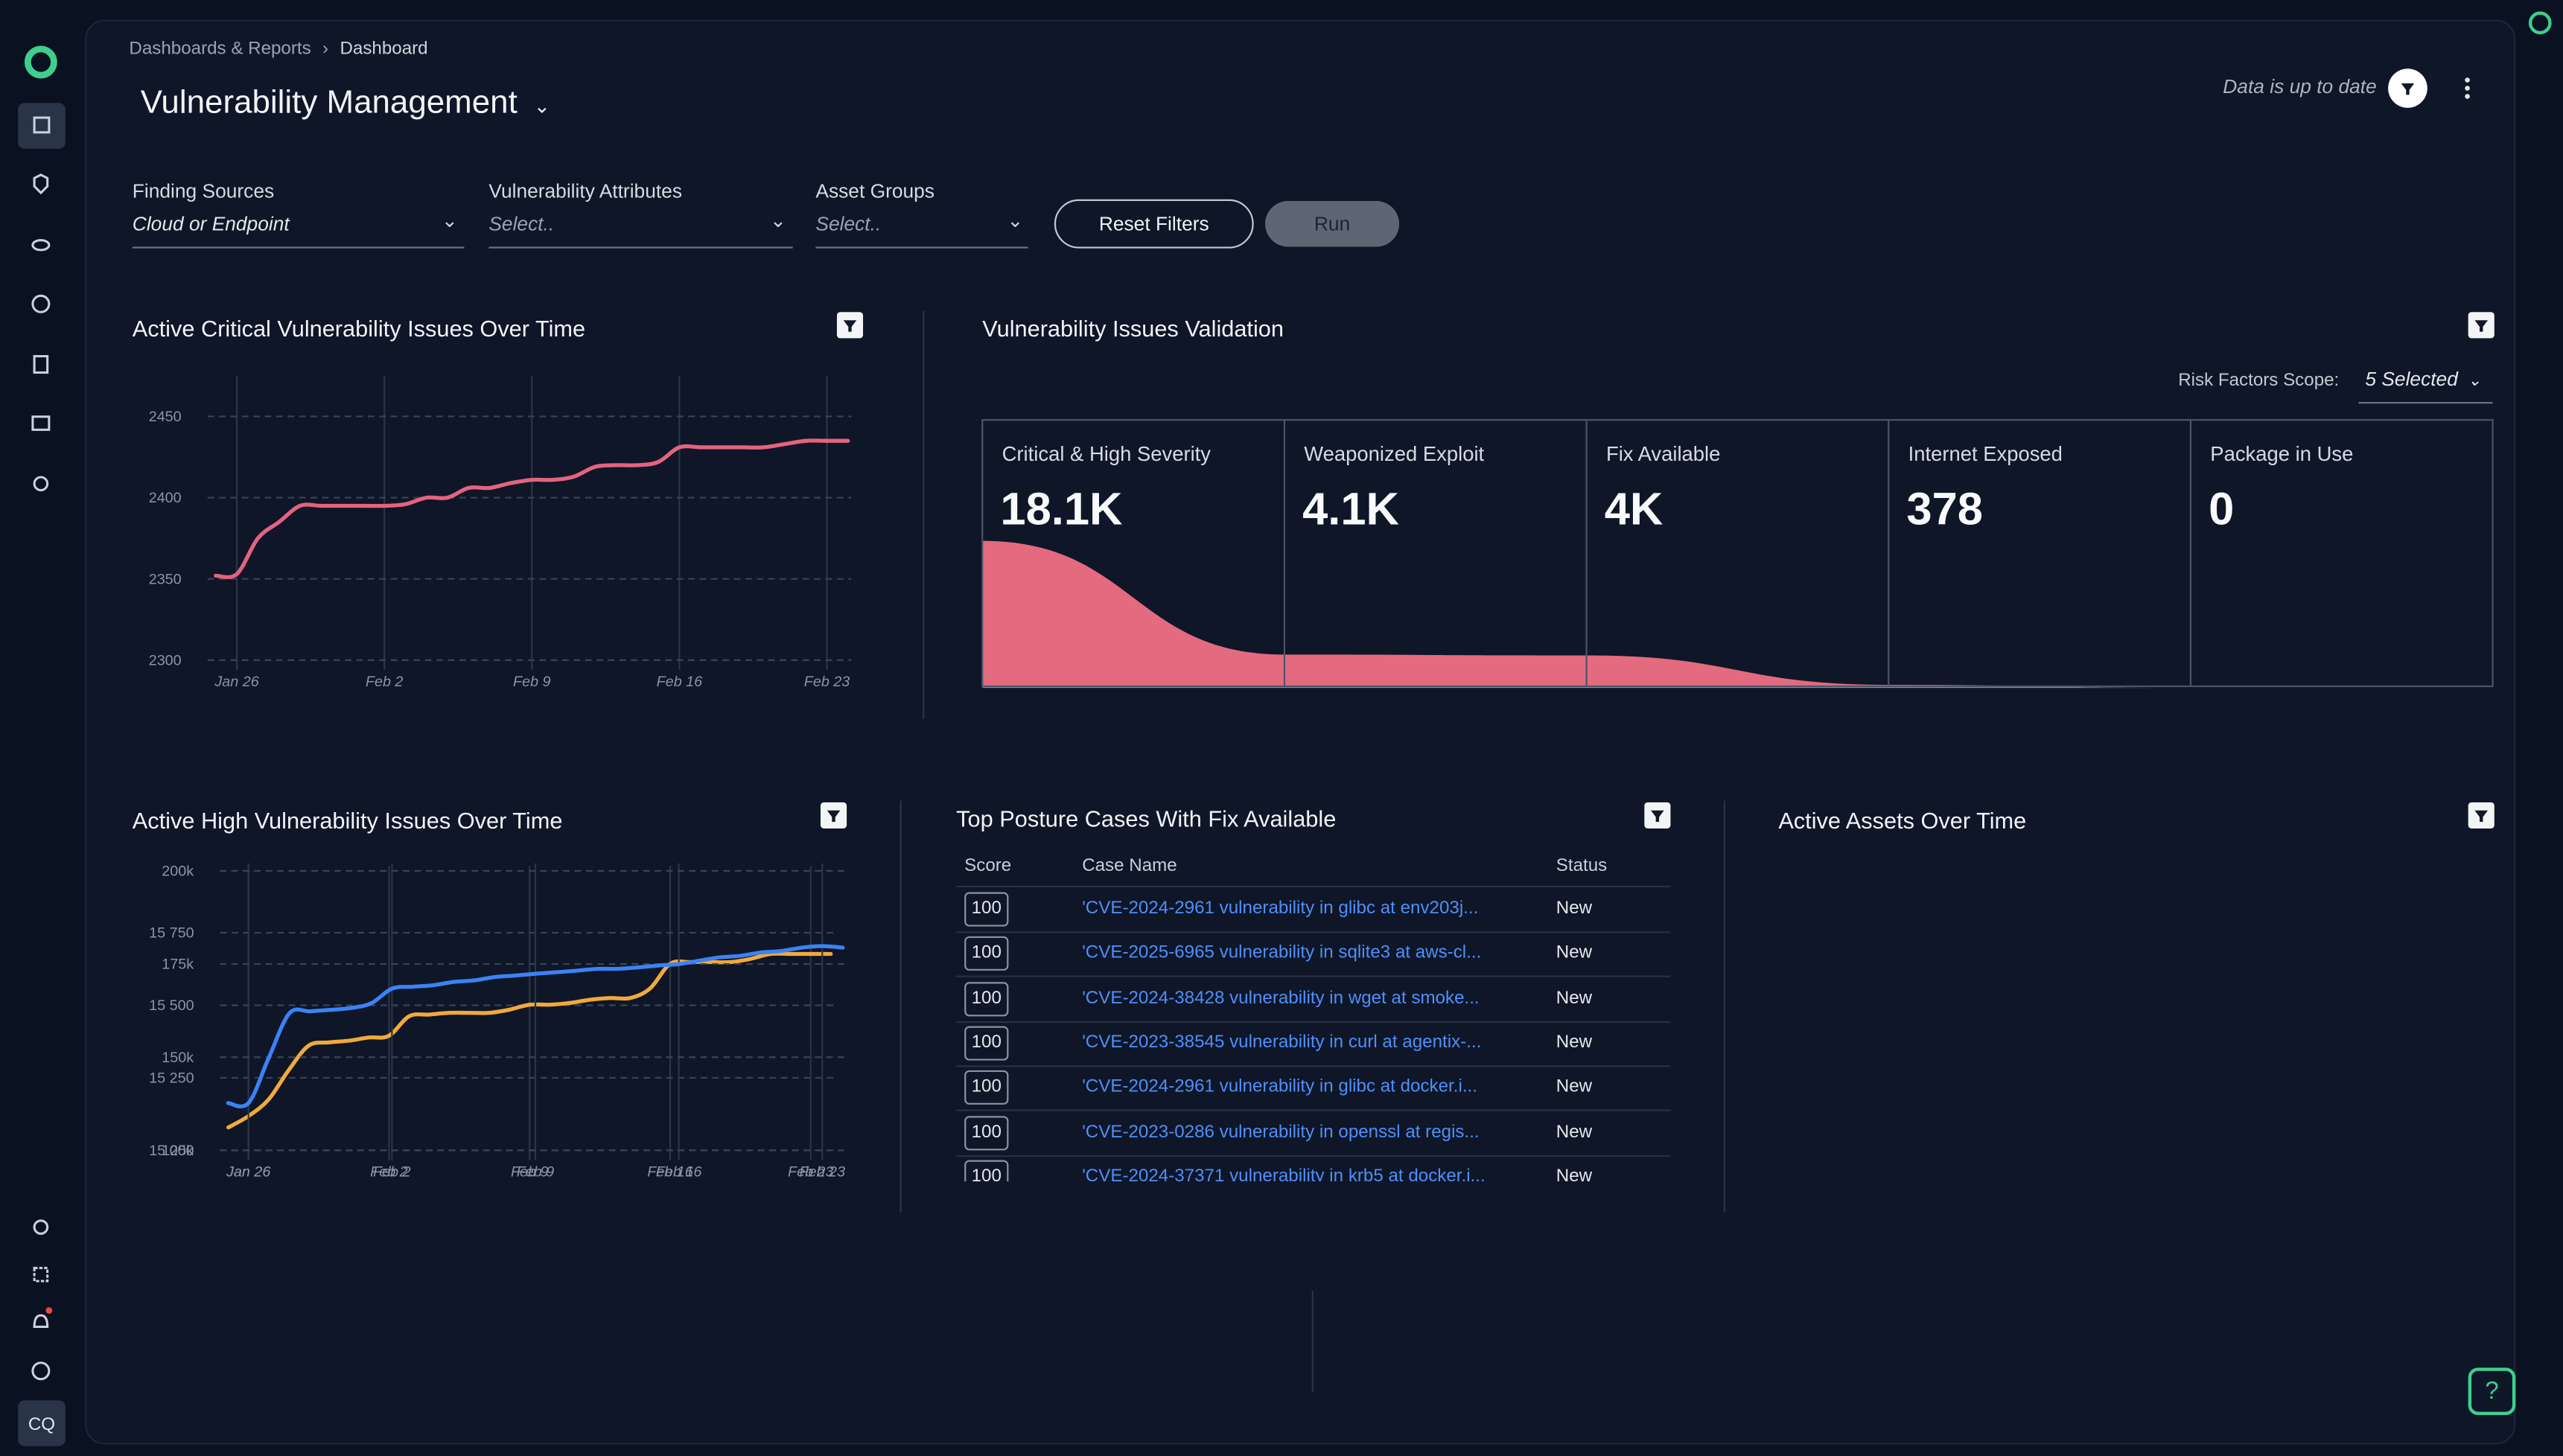 This screenshot has width=2563, height=1456. What do you see at coordinates (2411, 379) in the screenshot?
I see `risk-scope-value: 5 Selected` at bounding box center [2411, 379].